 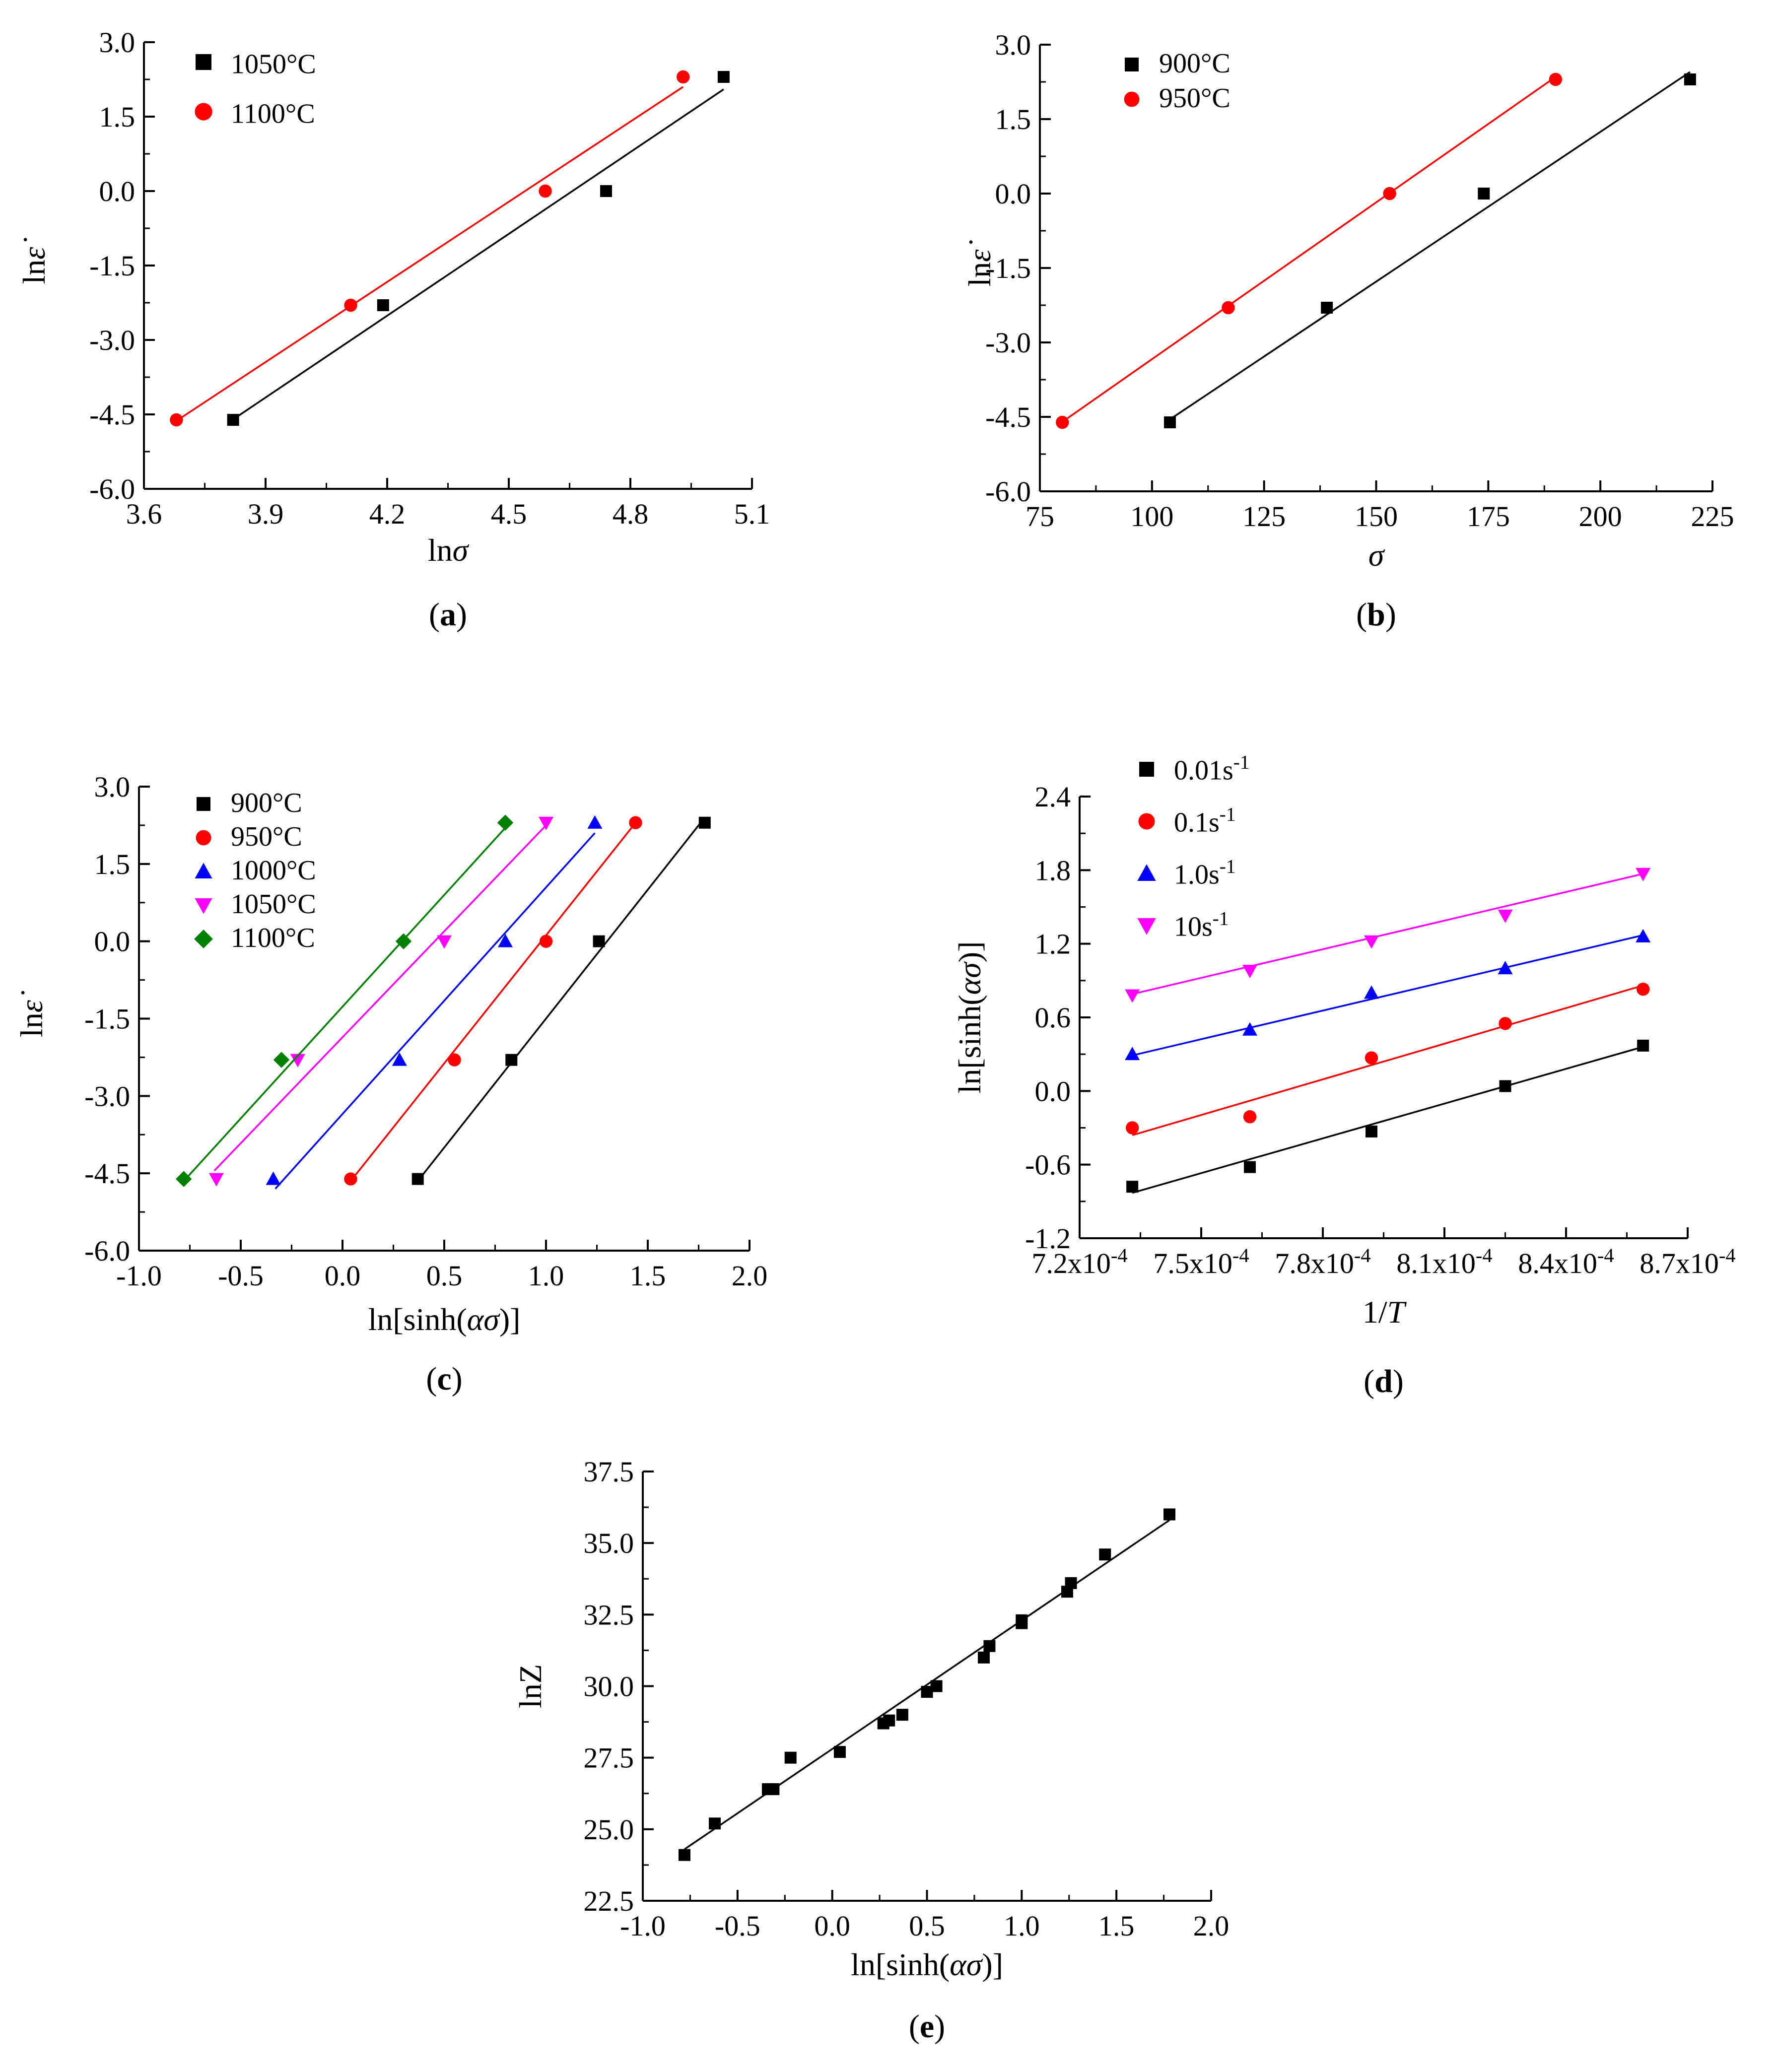 I want to click on legend-label-1: 950°C, so click(x=266, y=836).